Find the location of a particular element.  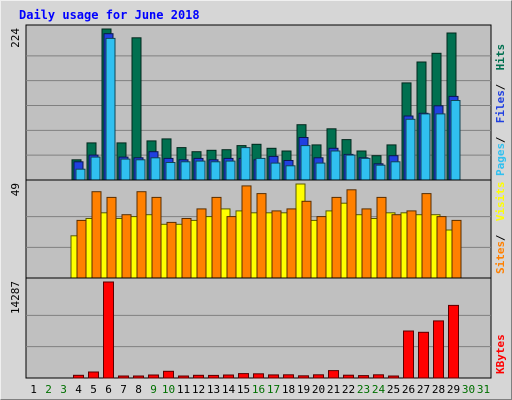

x-tick-label-day-20: 20 is located at coordinates (318, 389).